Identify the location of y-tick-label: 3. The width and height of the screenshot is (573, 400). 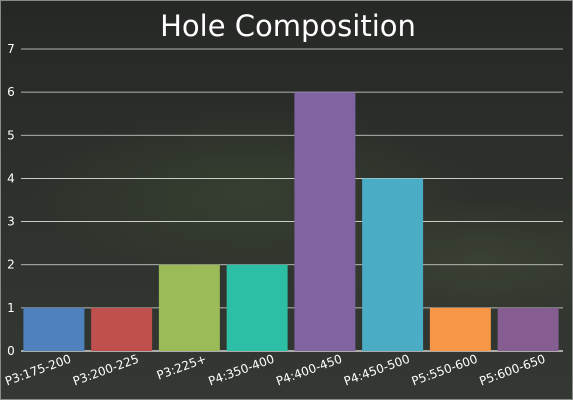
(11, 222).